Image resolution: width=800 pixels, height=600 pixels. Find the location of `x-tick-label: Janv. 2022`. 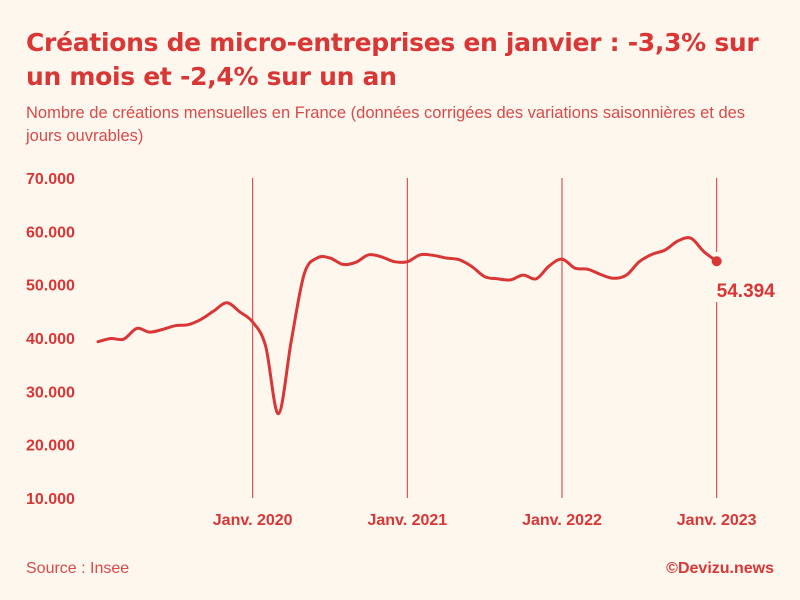

x-tick-label: Janv. 2022 is located at coordinates (562, 520).